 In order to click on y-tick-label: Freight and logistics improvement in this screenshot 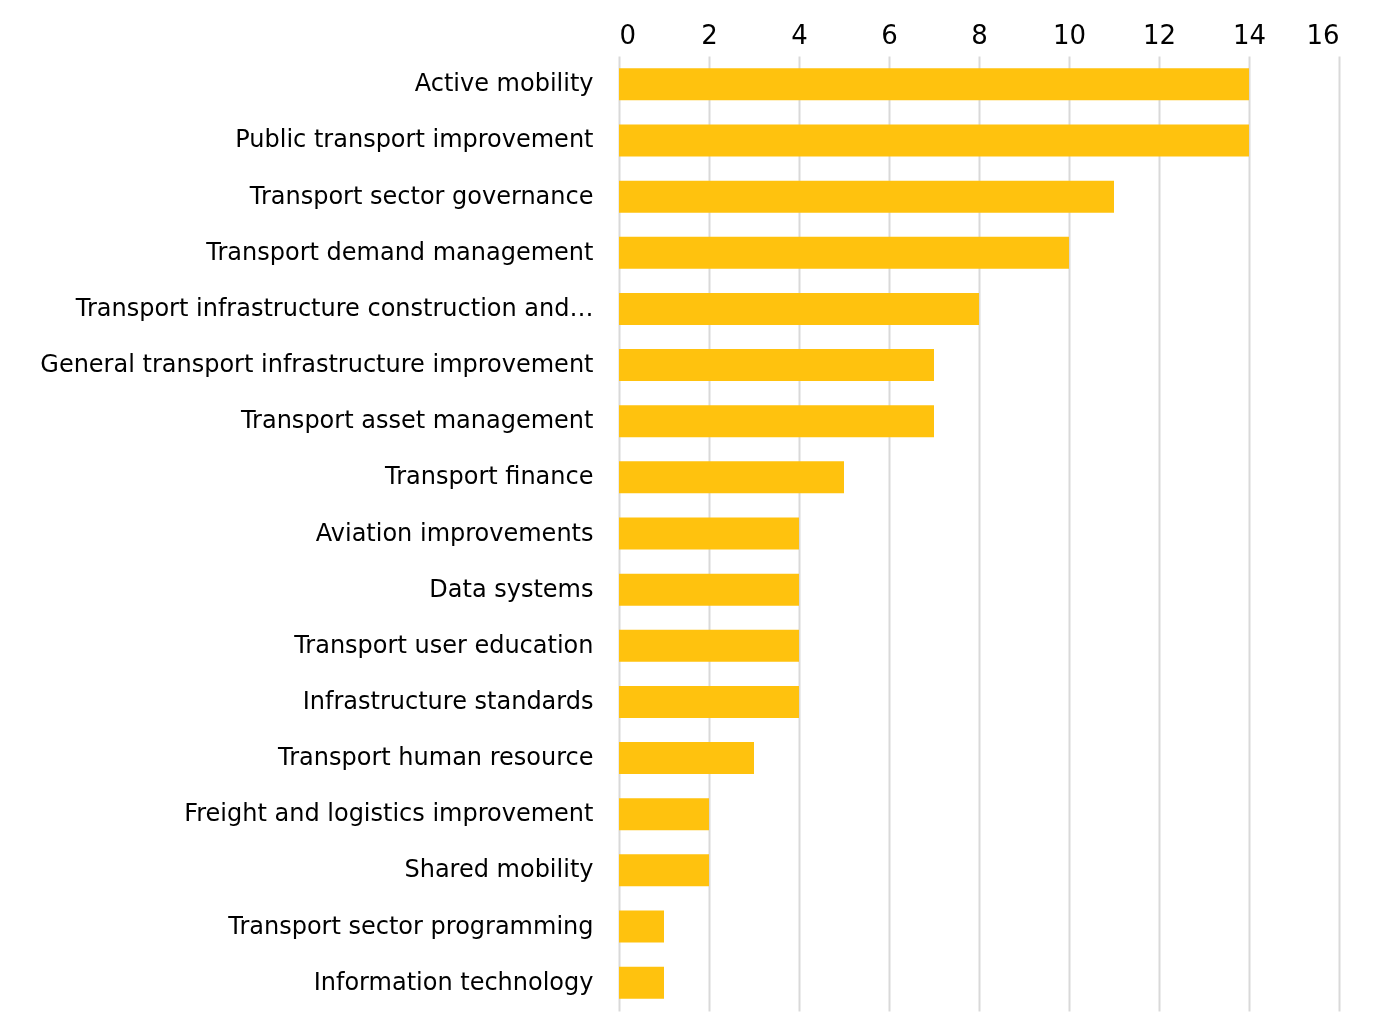, I will do `click(389, 813)`.